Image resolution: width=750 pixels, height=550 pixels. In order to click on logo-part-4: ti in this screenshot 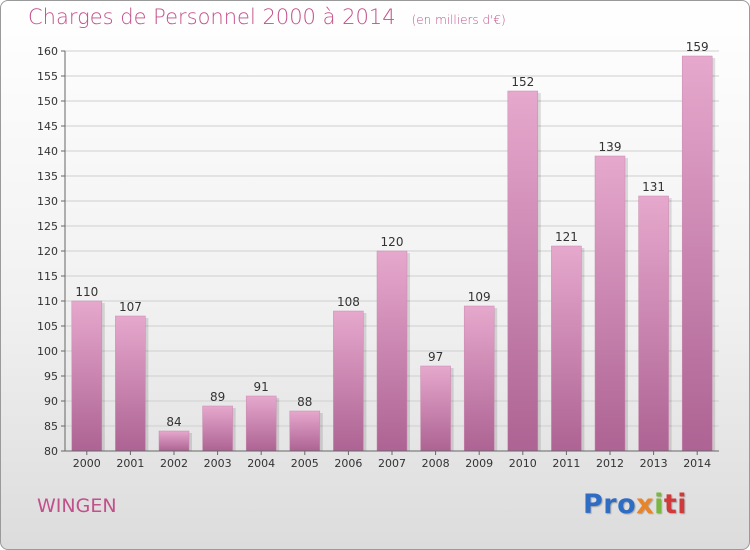, I will do `click(675, 504)`.